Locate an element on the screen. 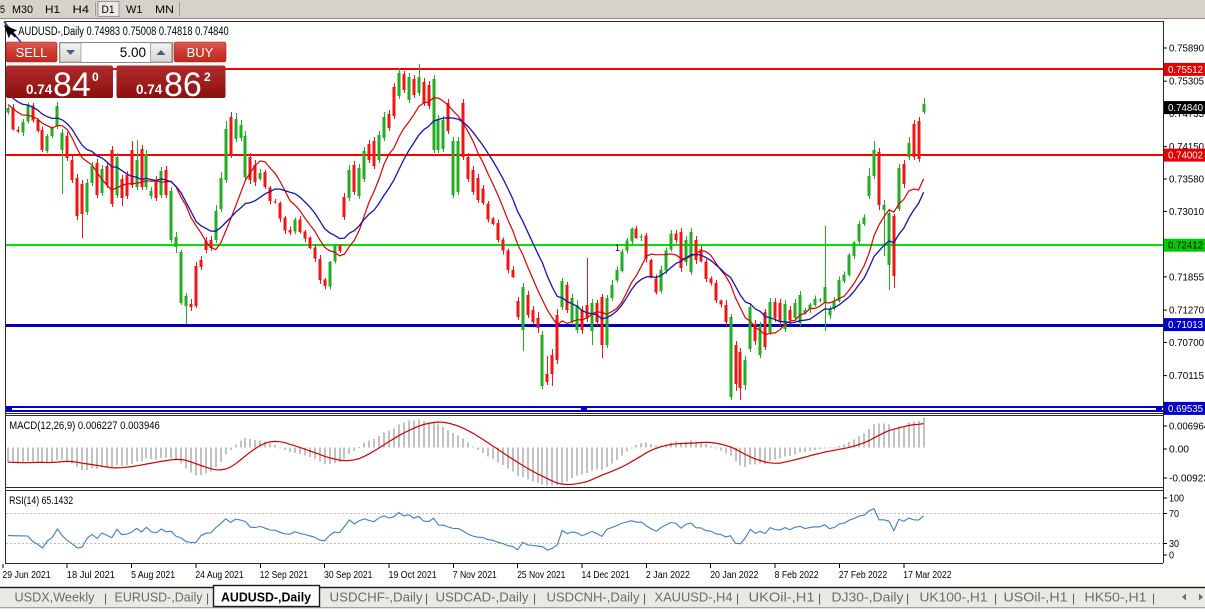  svg-text: 0.006964 is located at coordinates (1187, 427).